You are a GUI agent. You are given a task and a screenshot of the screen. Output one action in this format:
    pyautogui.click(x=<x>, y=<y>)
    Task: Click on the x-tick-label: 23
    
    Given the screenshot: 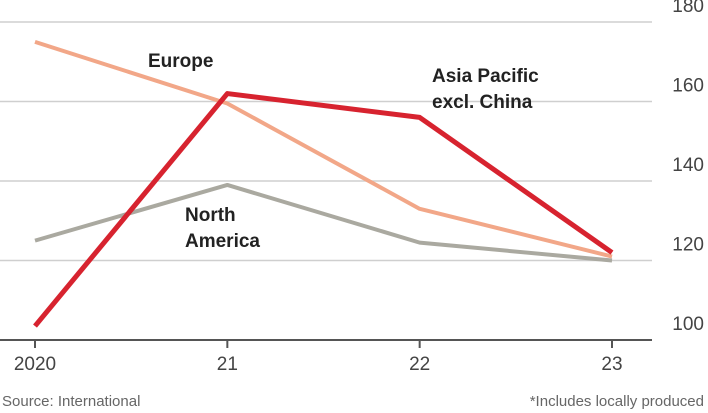 What is the action you would take?
    pyautogui.click(x=611, y=364)
    